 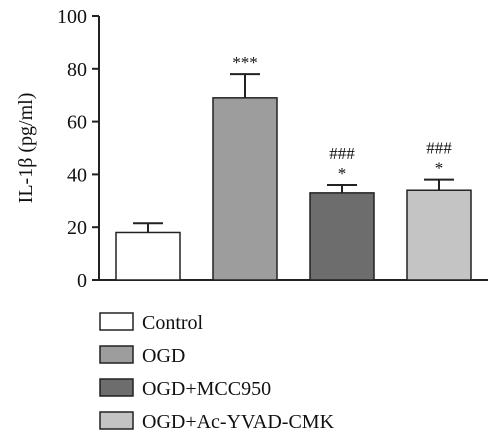 What do you see at coordinates (82, 281) in the screenshot?
I see `y-tick-label: 0` at bounding box center [82, 281].